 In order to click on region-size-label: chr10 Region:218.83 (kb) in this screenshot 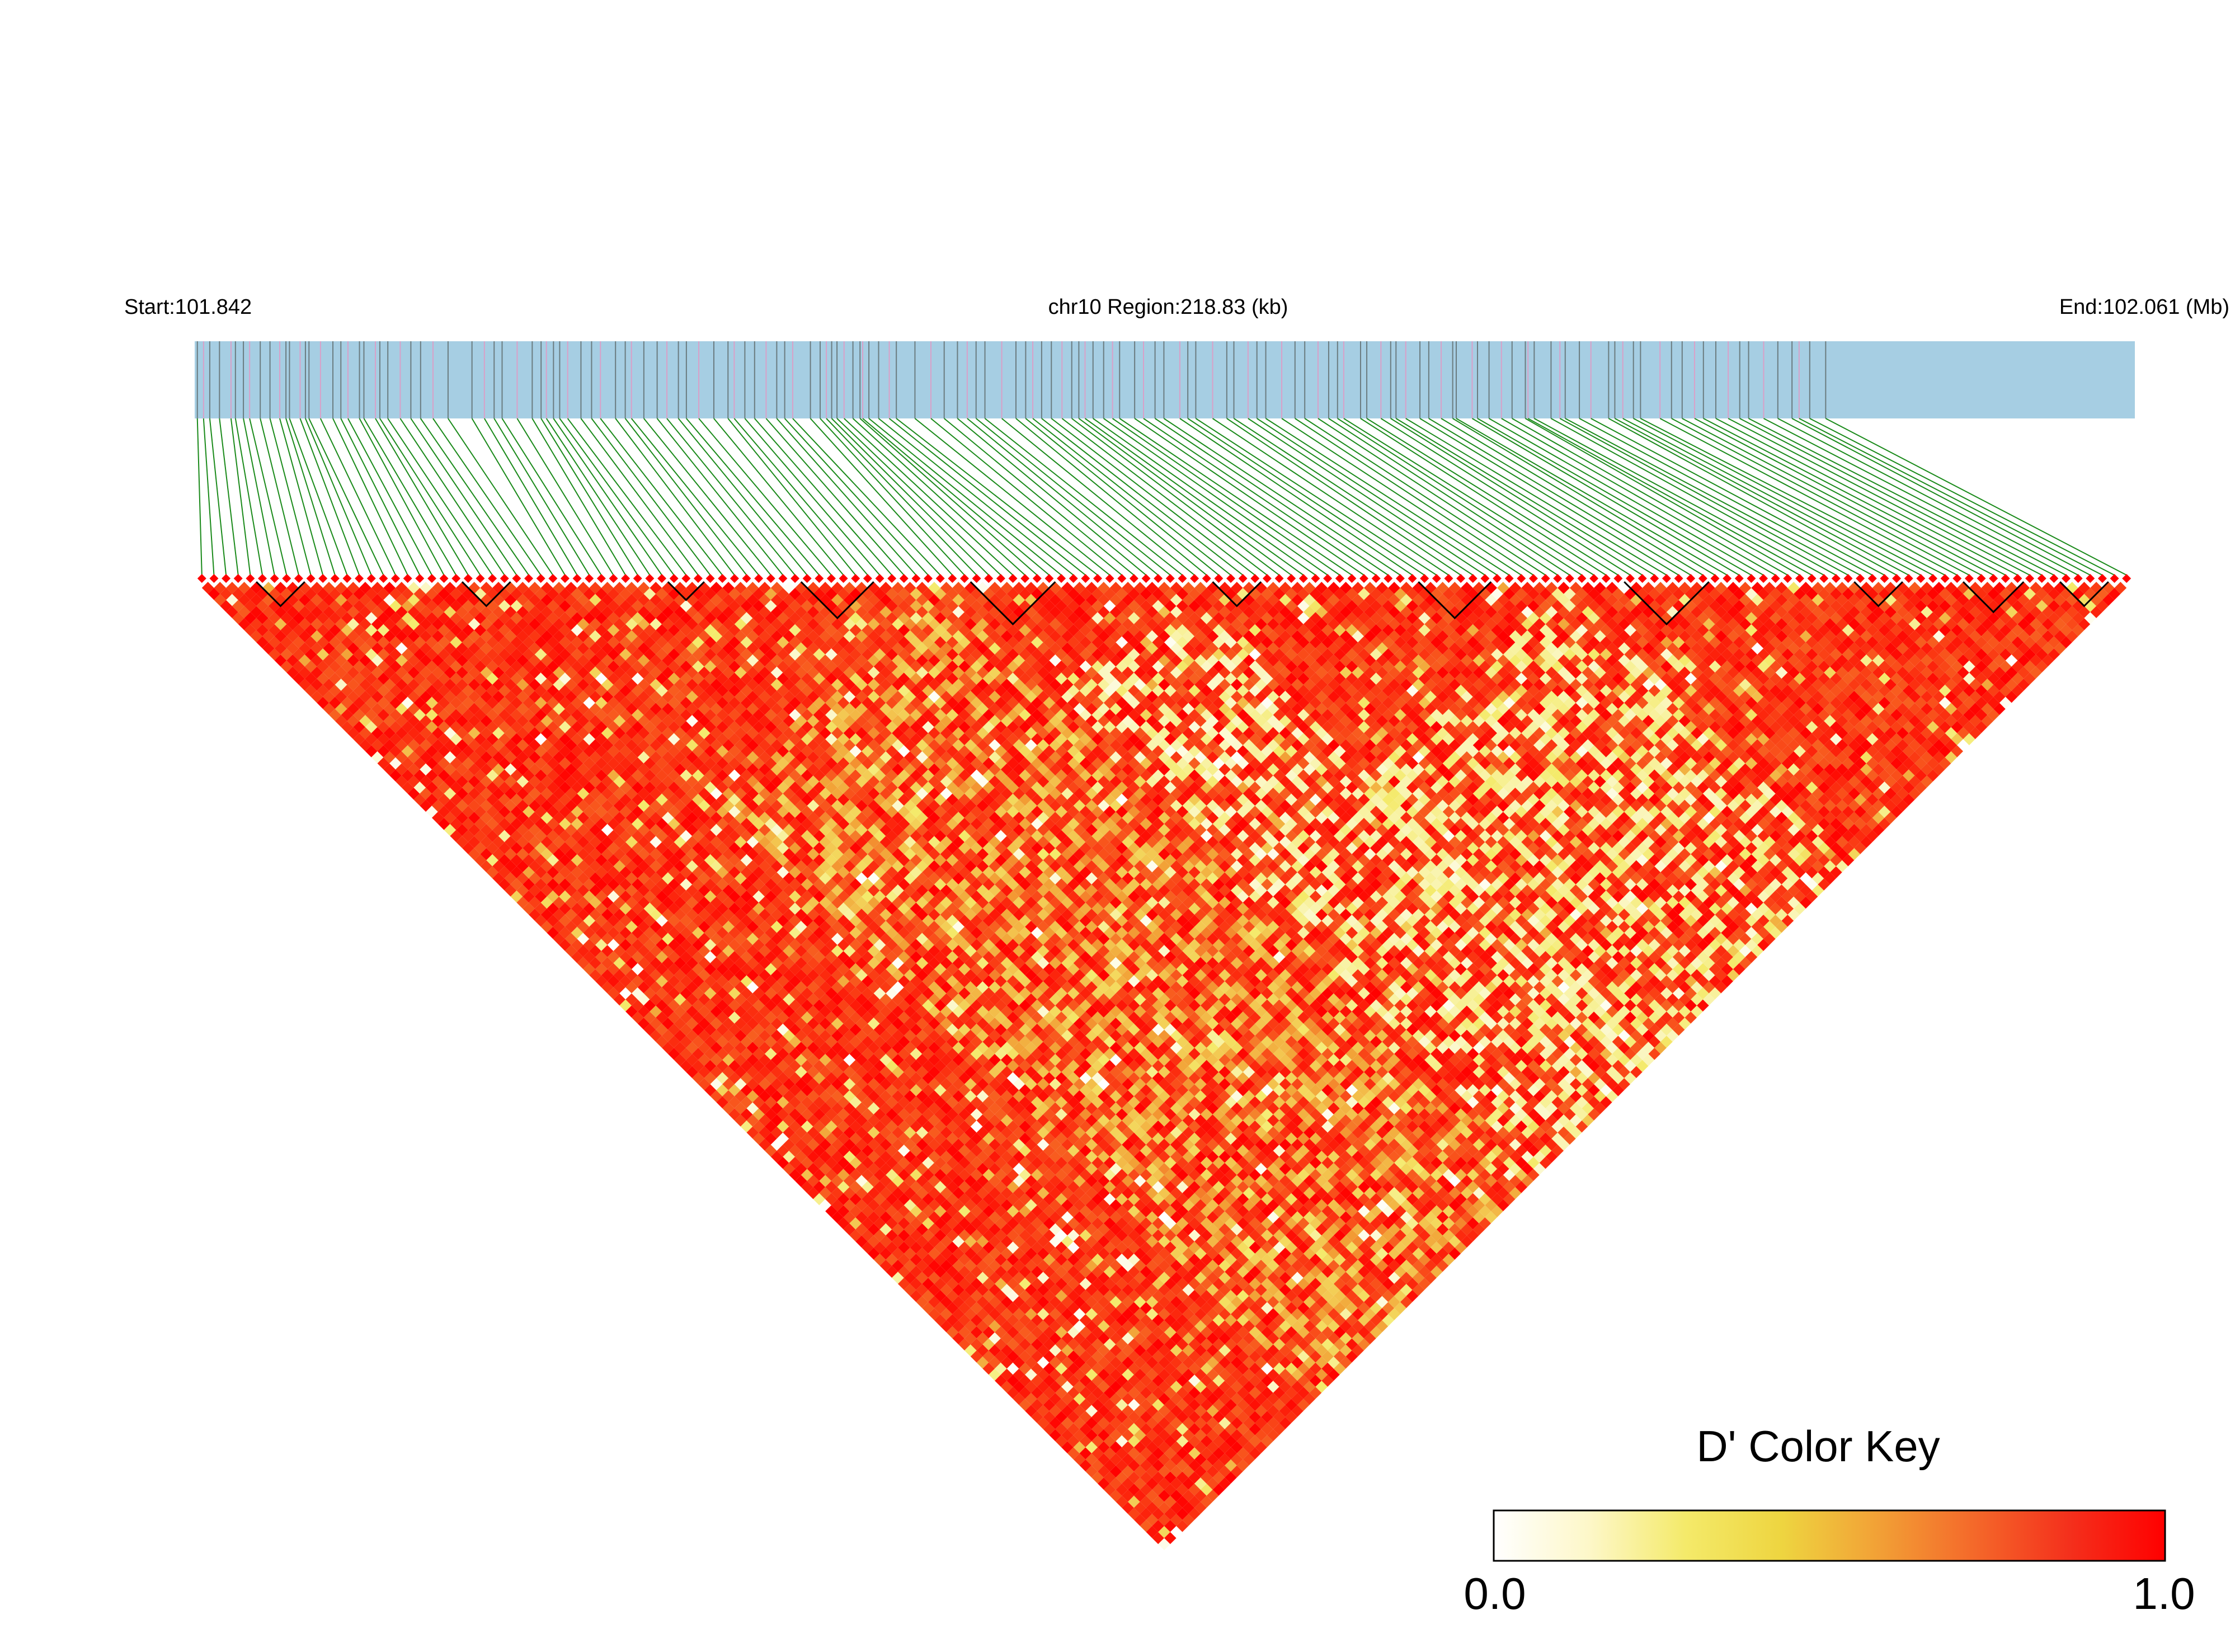, I will do `click(1168, 307)`.